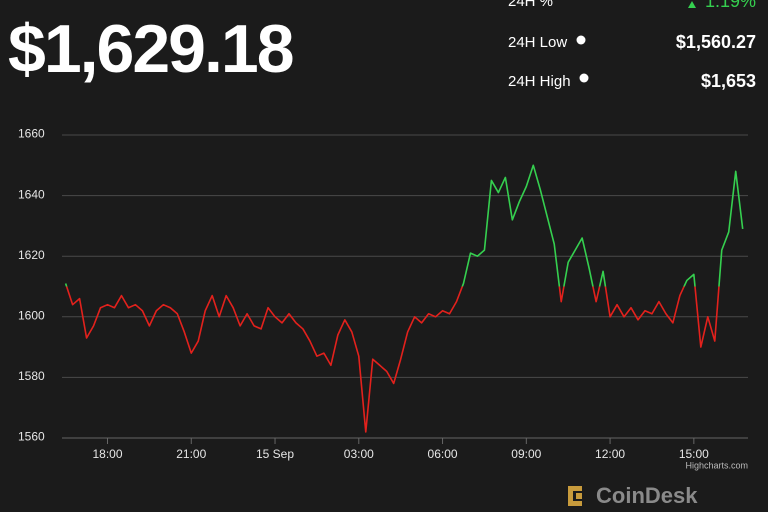 The image size is (768, 512). I want to click on x-tick-label: 15 Sep, so click(275, 454).